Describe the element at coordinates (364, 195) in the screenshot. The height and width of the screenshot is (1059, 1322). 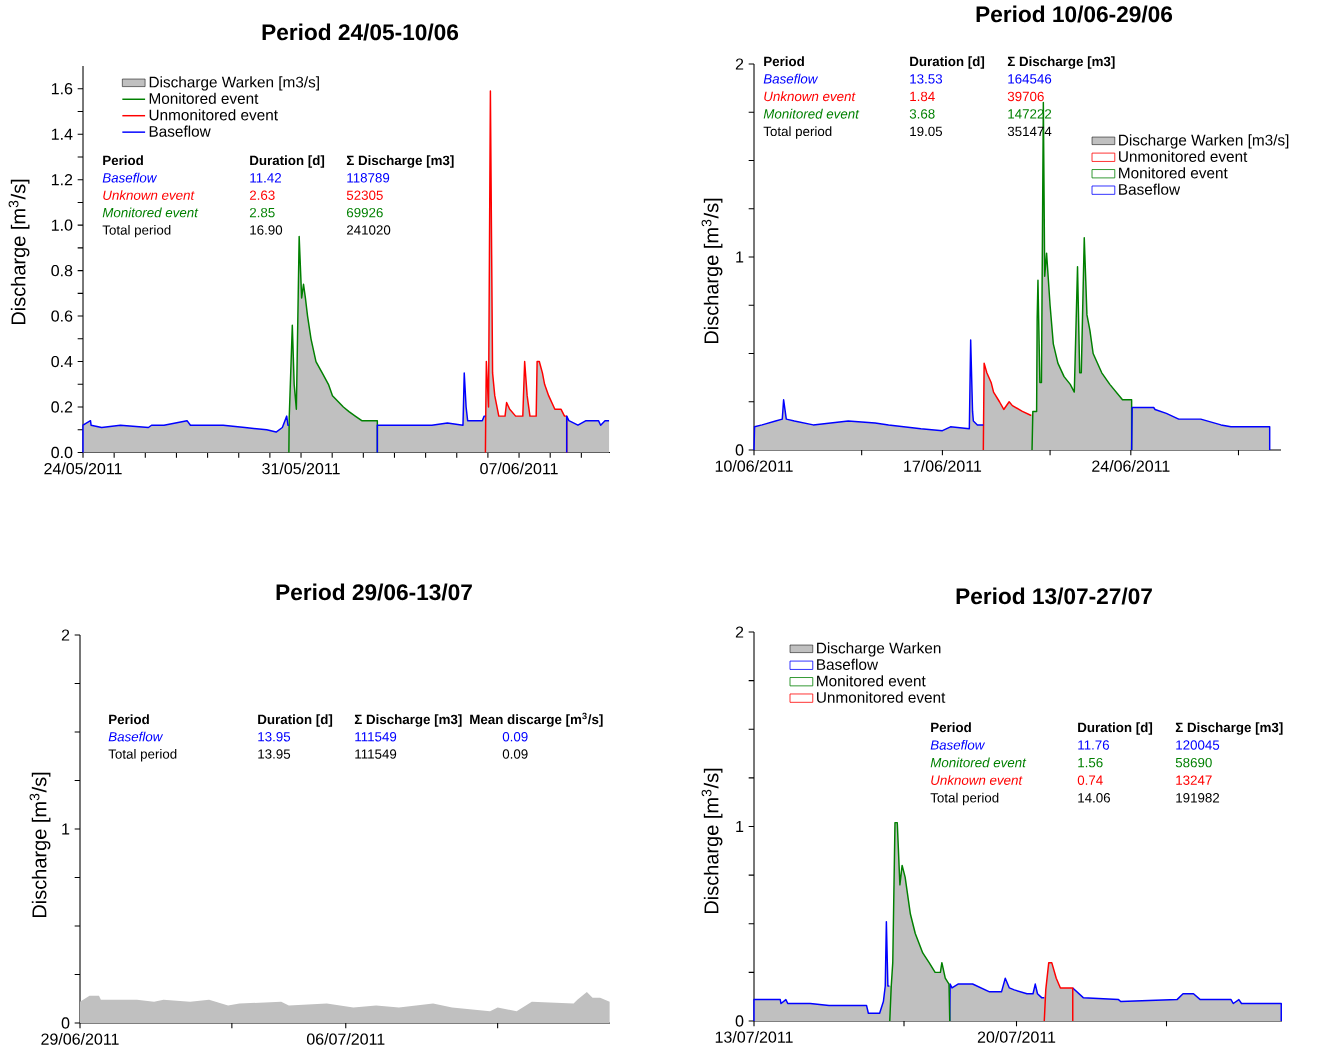
I see `annotation: 52305` at that location.